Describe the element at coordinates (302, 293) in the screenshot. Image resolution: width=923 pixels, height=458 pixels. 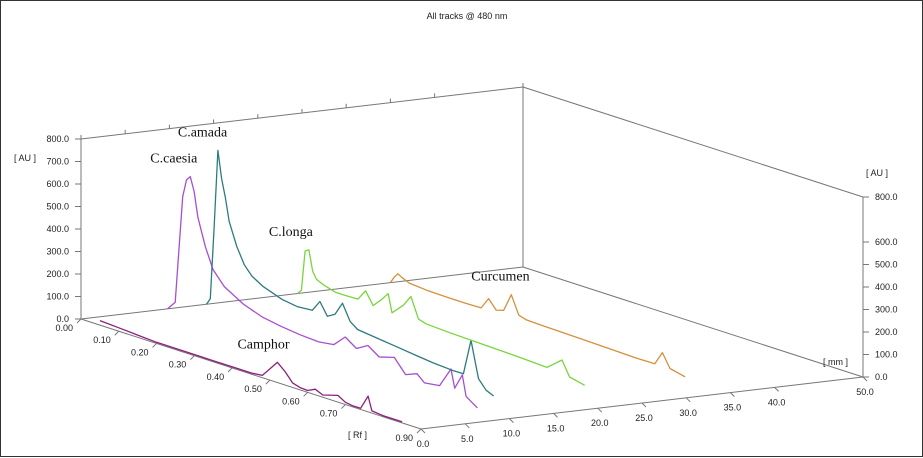
I see `floor-back-edge` at that location.